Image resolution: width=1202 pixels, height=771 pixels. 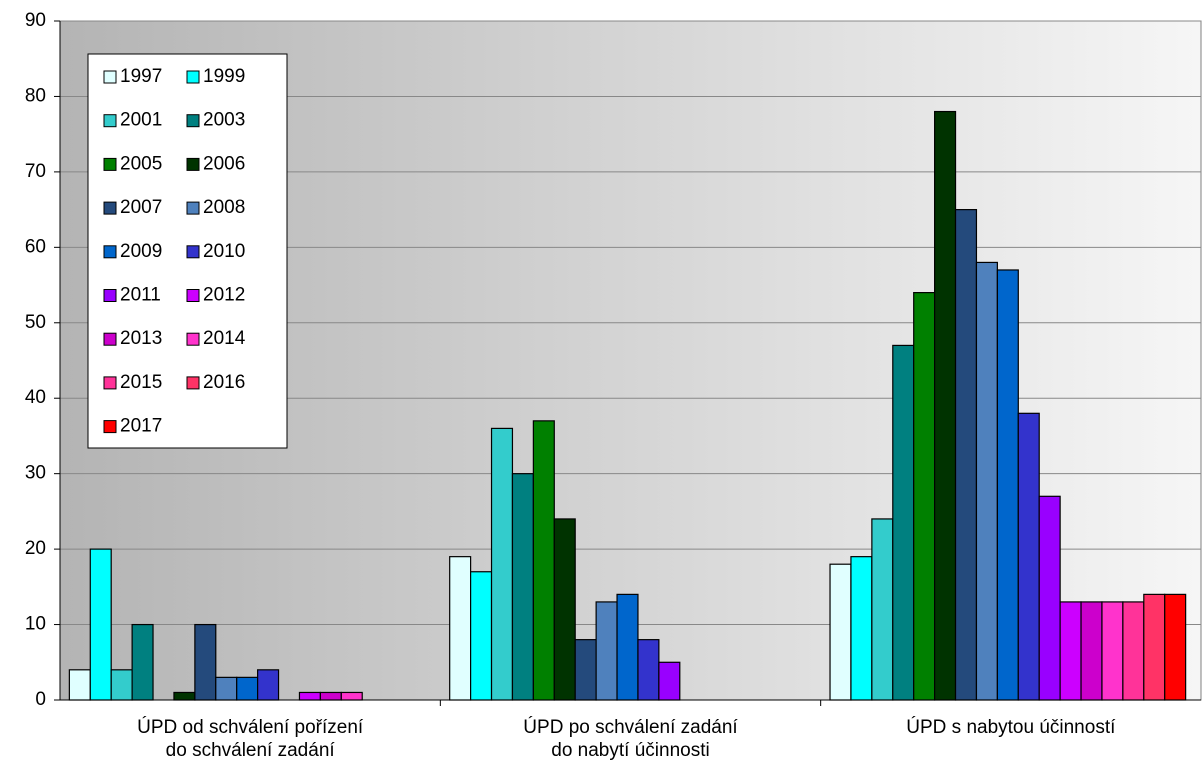 What do you see at coordinates (35, 95) in the screenshot?
I see `y-tick-label: 80` at bounding box center [35, 95].